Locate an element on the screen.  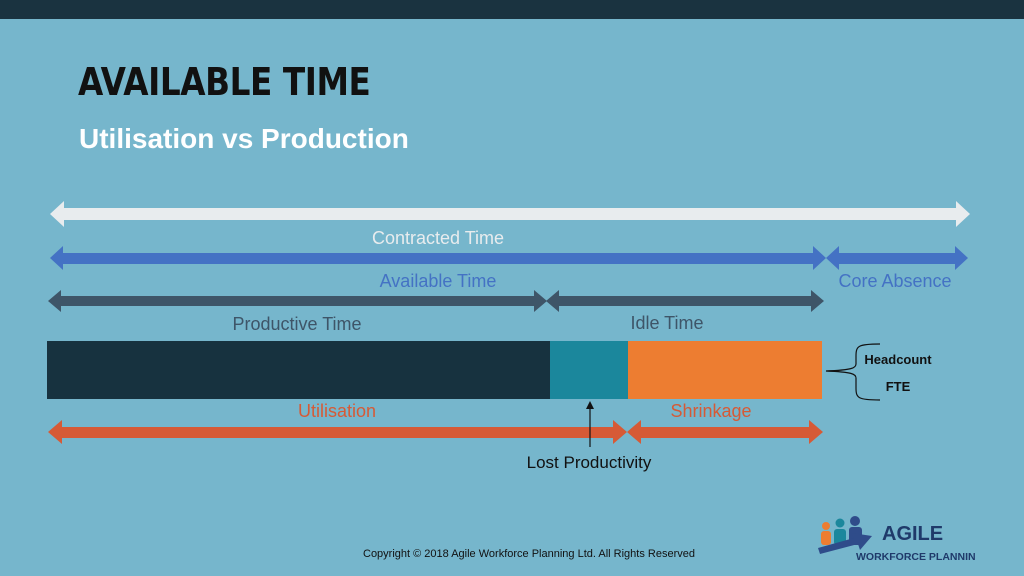
utilisation-label: Utilisation is located at coordinates (337, 411).